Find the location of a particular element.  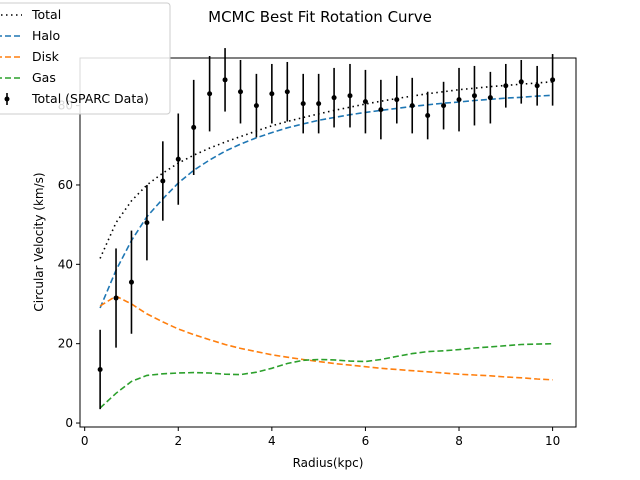

x-tick-label: 4 is located at coordinates (272, 441).